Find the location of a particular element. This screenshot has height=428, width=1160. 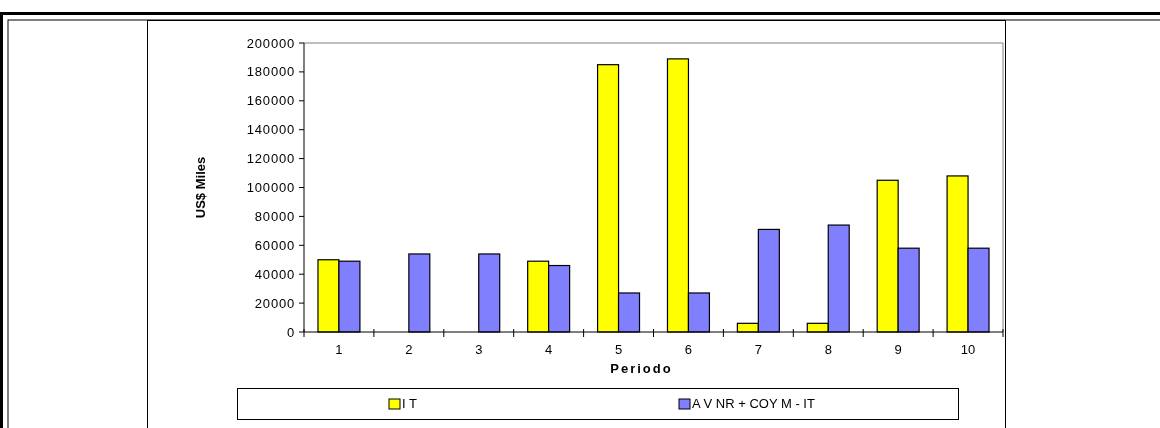

y-tick-label: 0 is located at coordinates (290, 332).